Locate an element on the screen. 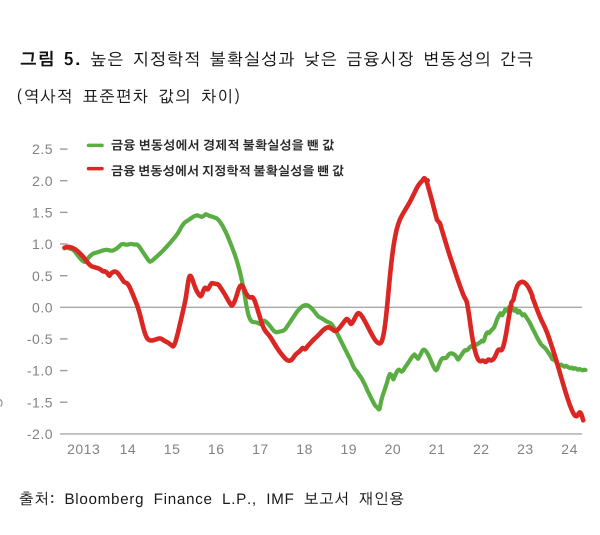 The height and width of the screenshot is (535, 600). svg-text: 19 is located at coordinates (349, 449).